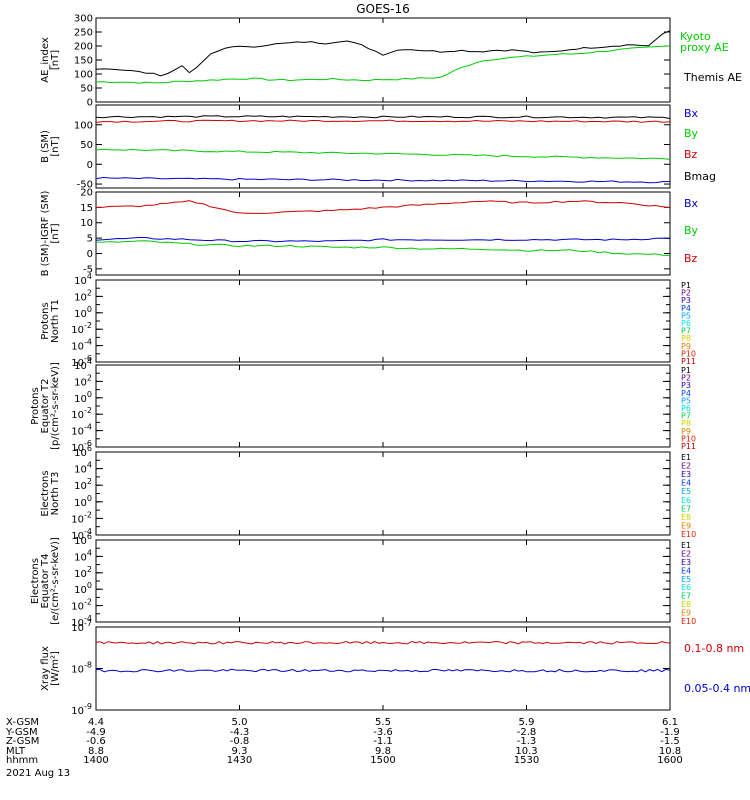  I want to click on x-axis-value: 5.0, so click(240, 722).